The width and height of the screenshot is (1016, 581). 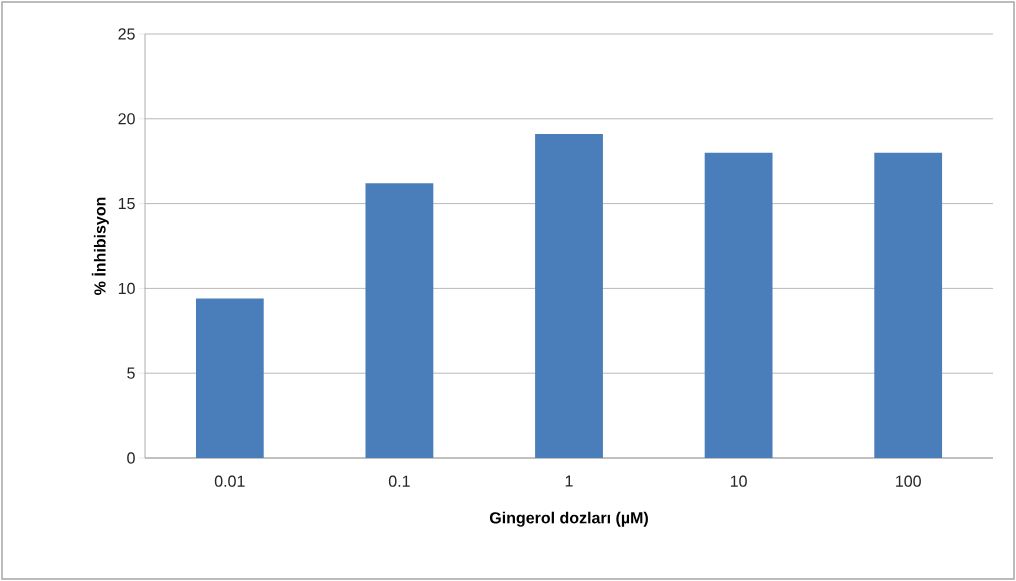 I want to click on y-tick-label: 5, so click(x=131, y=373).